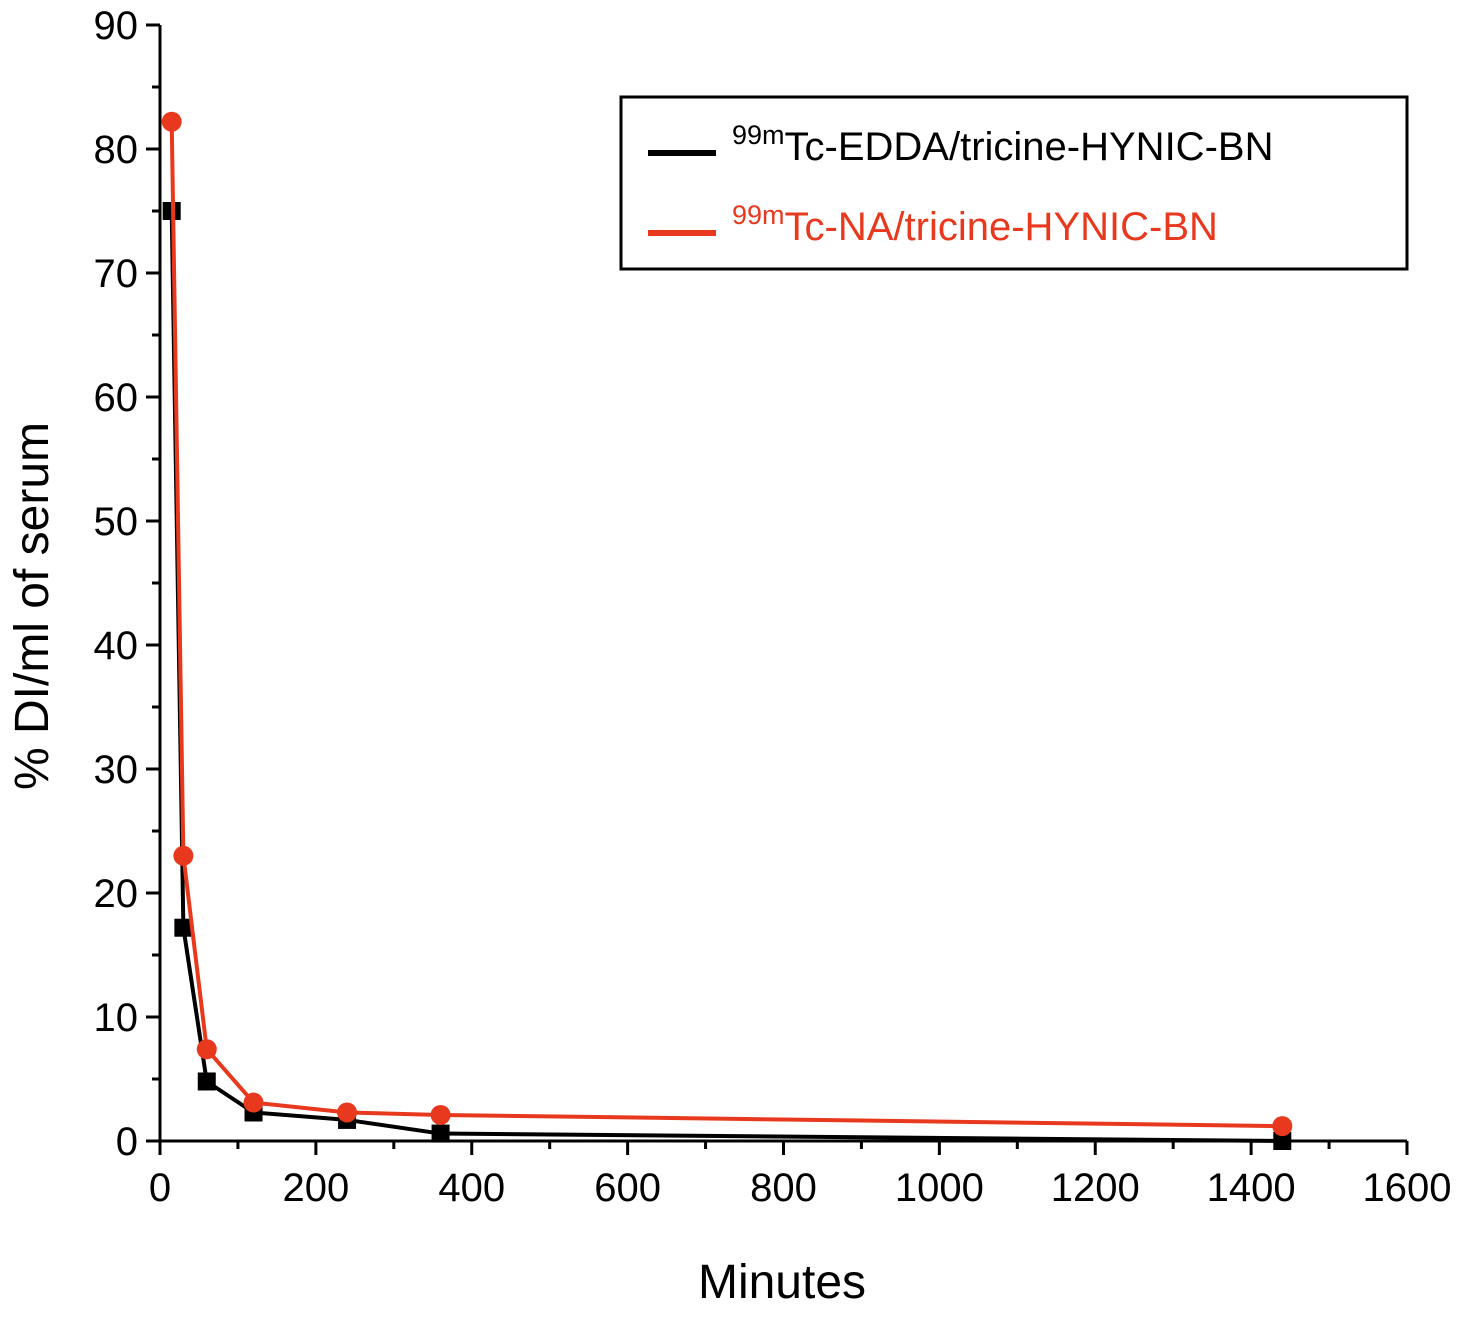 The image size is (1472, 1326). What do you see at coordinates (32, 606) in the screenshot?
I see `y-axis-title: % DI/ml of serum` at bounding box center [32, 606].